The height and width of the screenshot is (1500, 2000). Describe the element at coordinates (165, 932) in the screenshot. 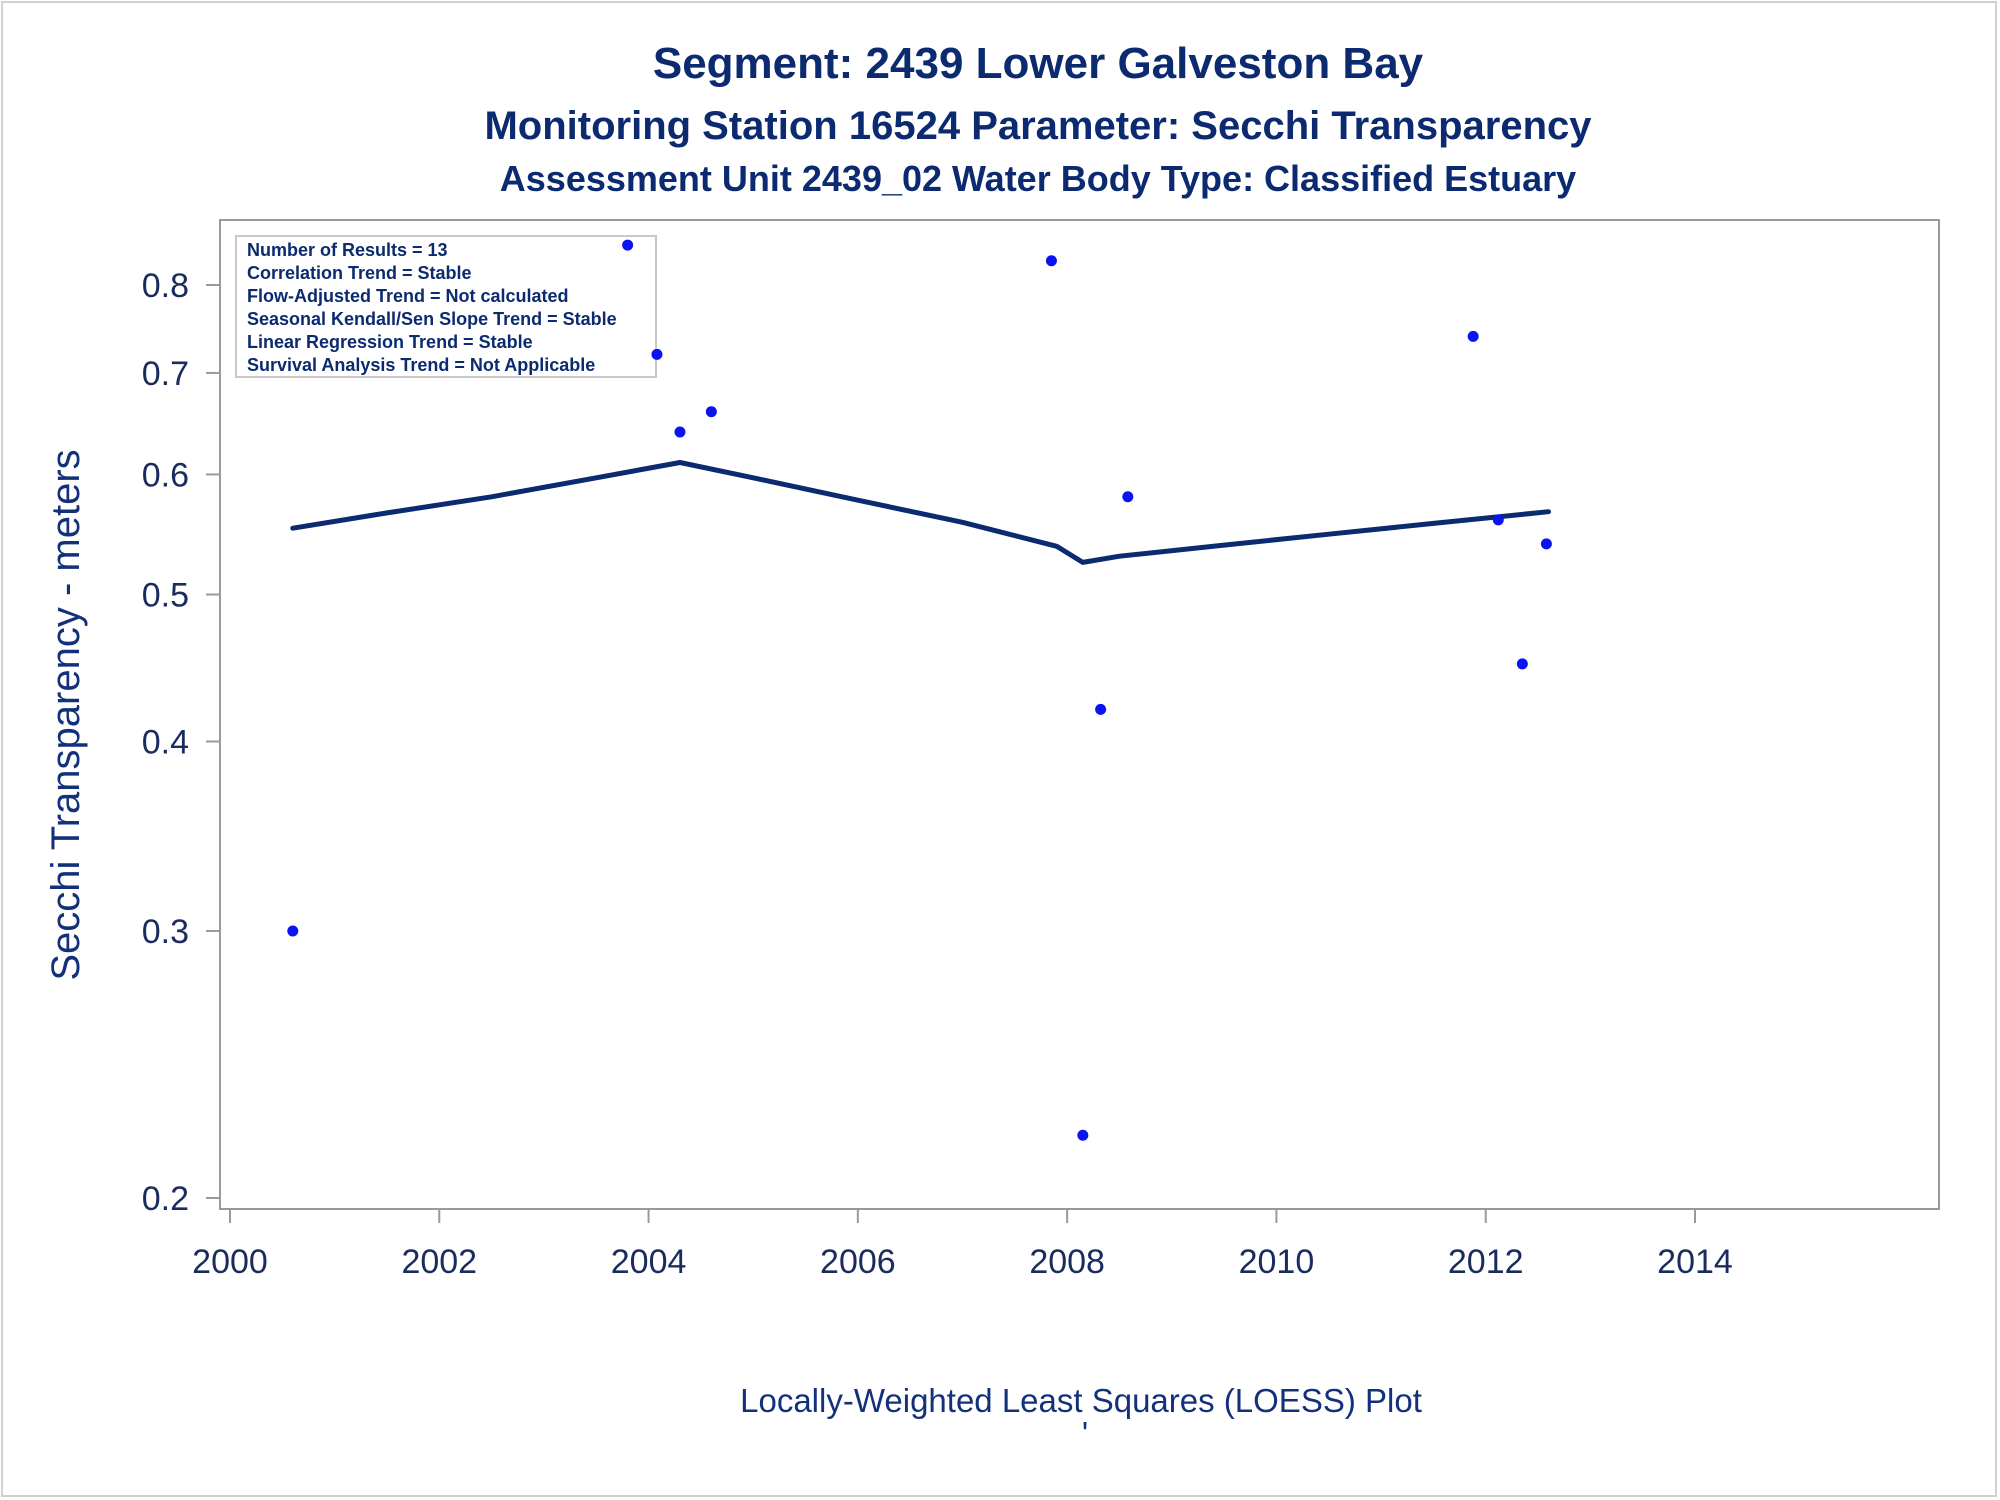

I see `y-tick-label: 0.3` at that location.